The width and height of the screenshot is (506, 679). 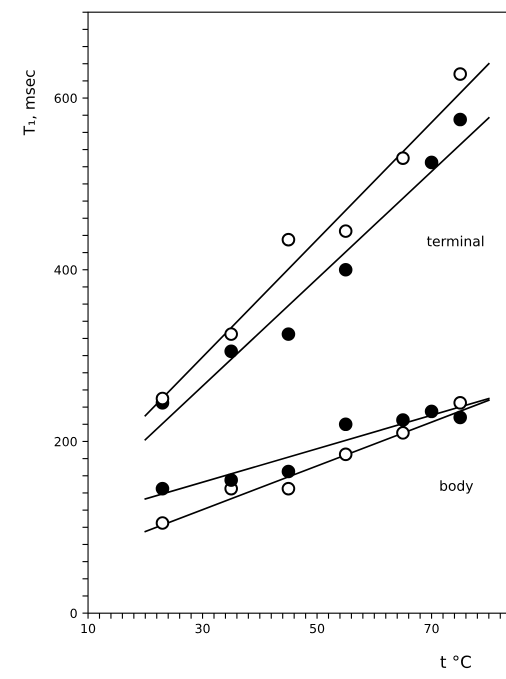 I want to click on y-tick-label: 600, so click(x=65, y=98).